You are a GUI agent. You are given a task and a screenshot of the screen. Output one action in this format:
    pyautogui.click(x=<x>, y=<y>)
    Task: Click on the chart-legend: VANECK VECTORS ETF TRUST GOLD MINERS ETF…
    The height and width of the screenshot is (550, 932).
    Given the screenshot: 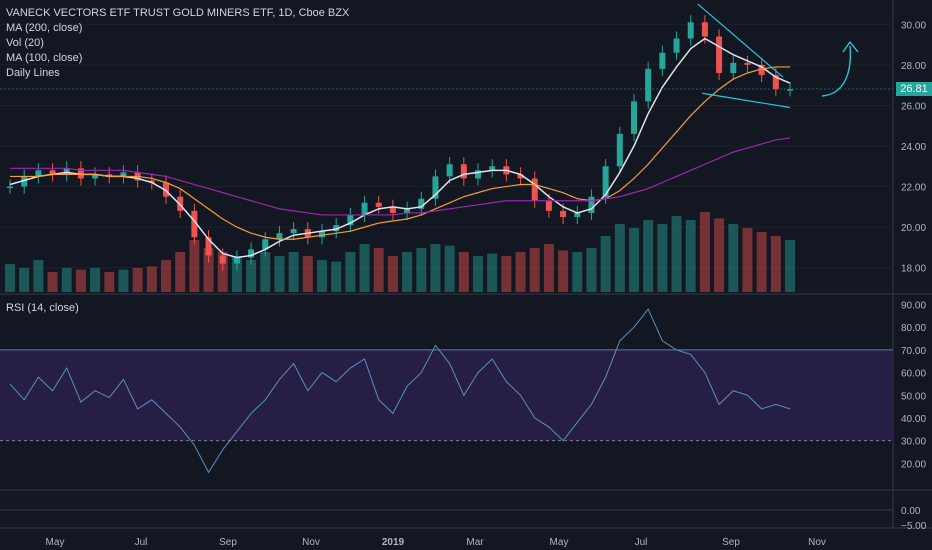 What is the action you would take?
    pyautogui.click(x=177, y=43)
    